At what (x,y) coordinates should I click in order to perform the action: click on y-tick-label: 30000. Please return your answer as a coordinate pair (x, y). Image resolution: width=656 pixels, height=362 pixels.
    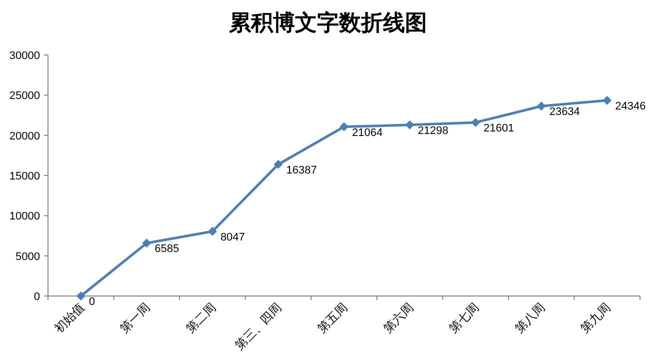
    Looking at the image, I should click on (24, 56).